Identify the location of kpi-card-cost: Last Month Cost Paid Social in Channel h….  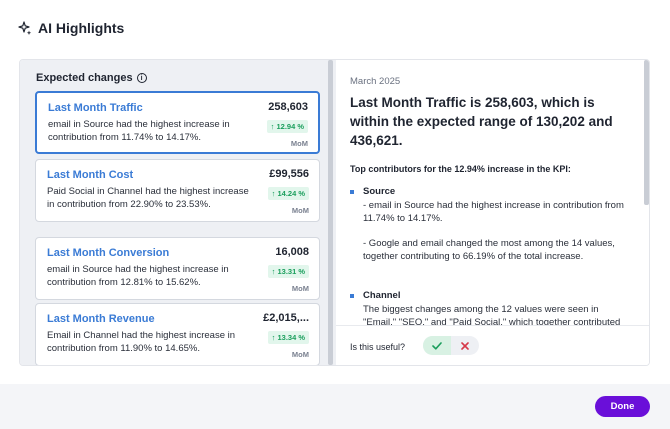
(177, 190).